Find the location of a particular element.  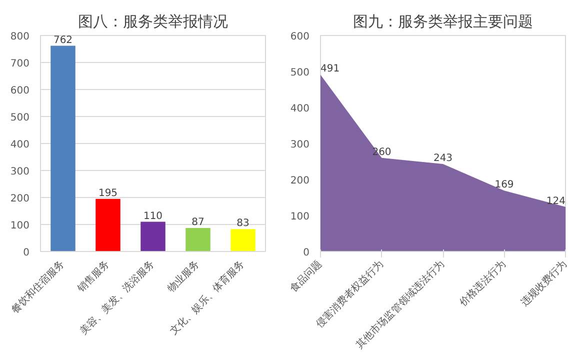

x-tick-label: 违规收费行为 is located at coordinates (544, 283).